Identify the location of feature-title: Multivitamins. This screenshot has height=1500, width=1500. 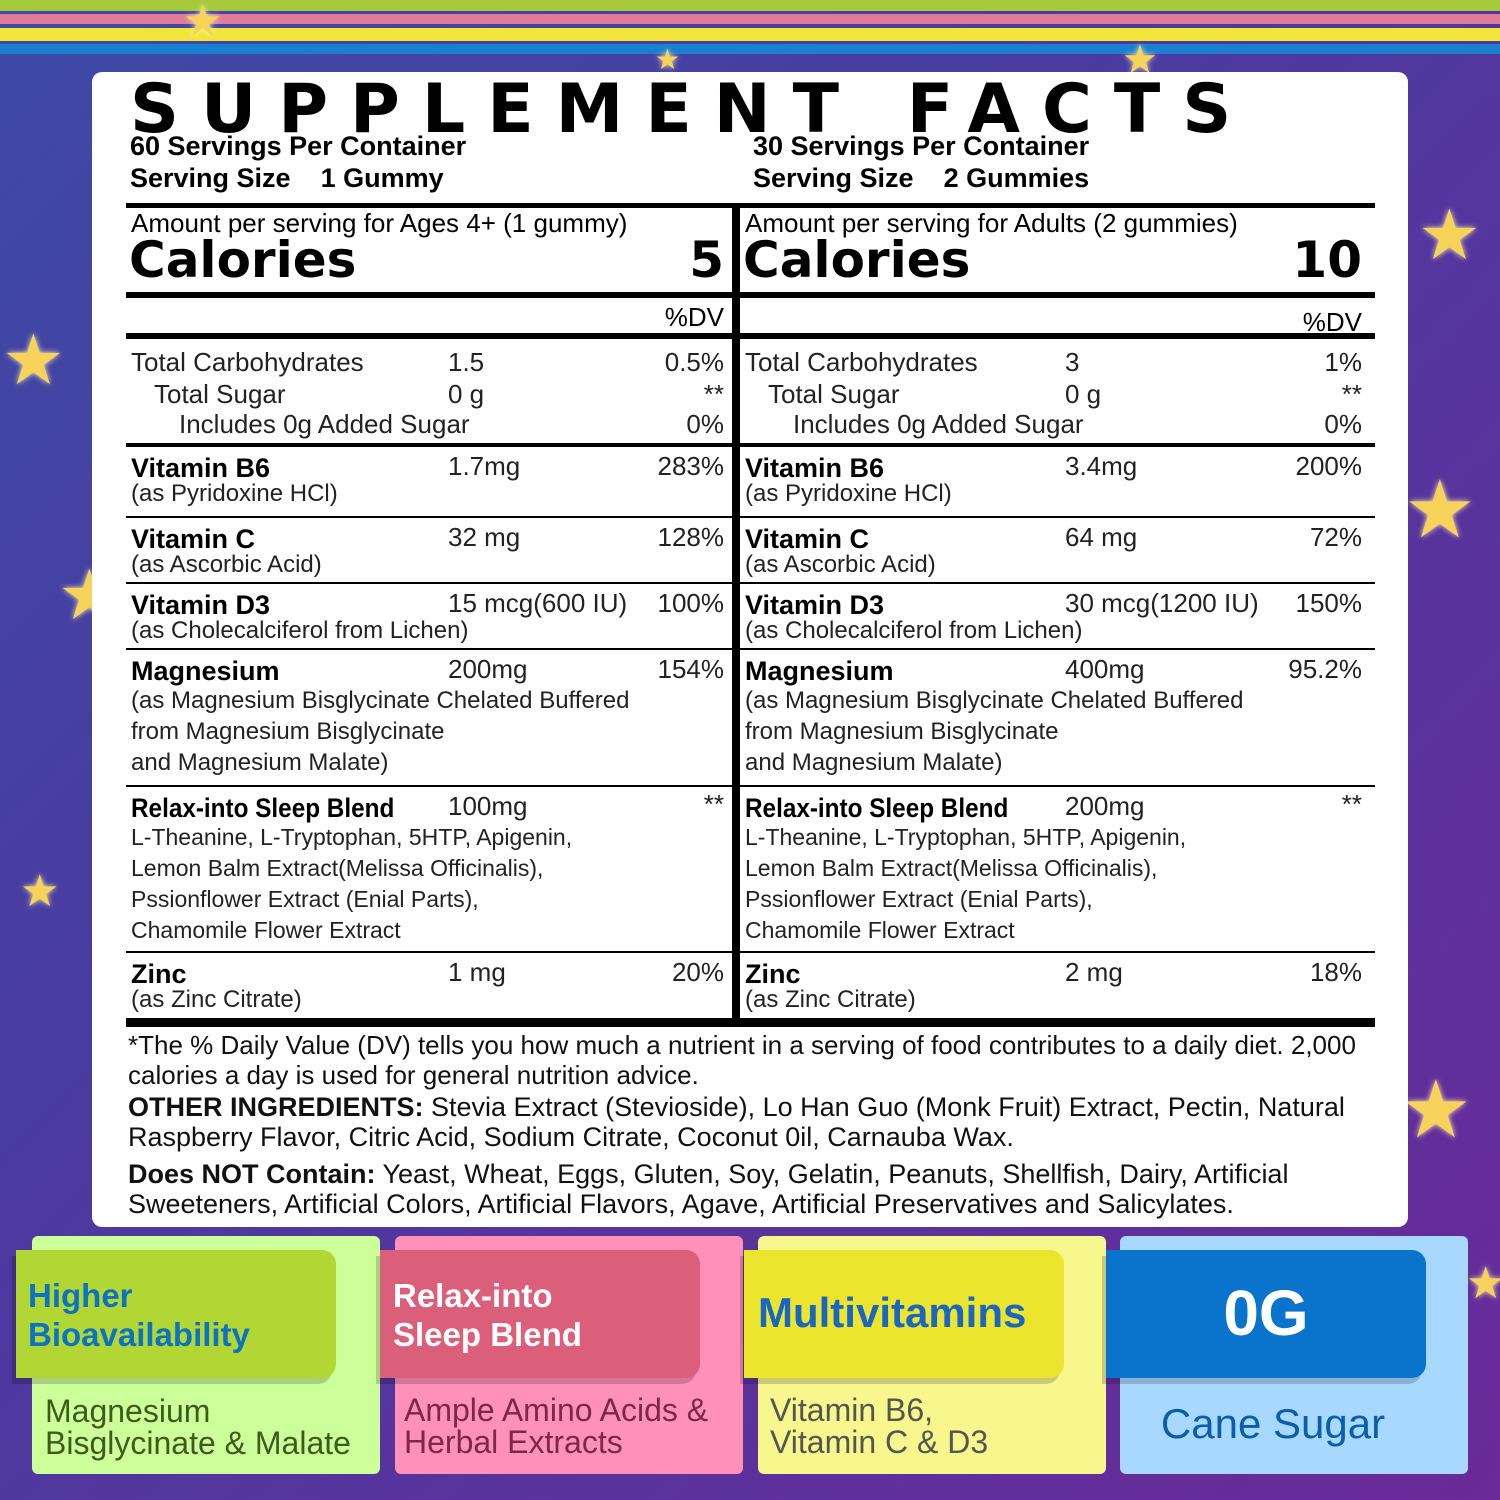
(892, 1312).